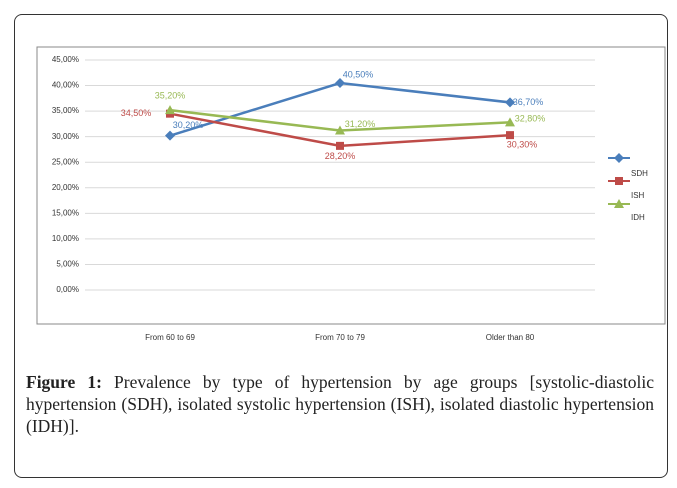  Describe the element at coordinates (188, 125) in the screenshot. I see `data-label: 30,20%` at that location.